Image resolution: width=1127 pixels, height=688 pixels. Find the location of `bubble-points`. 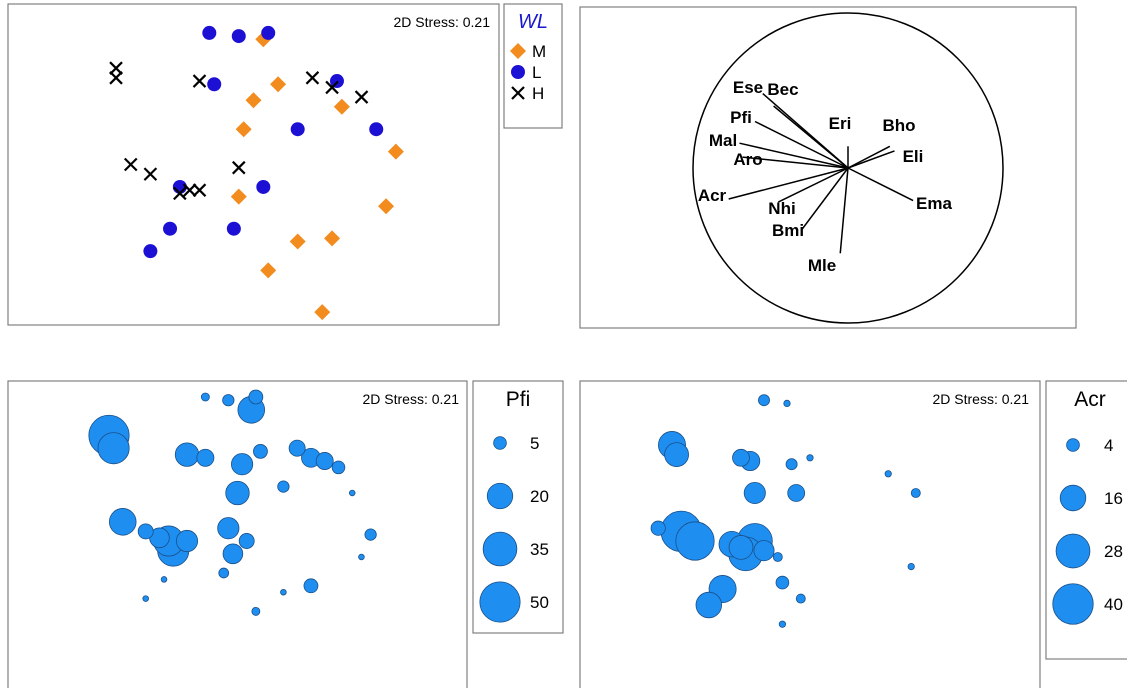

bubble-points is located at coordinates (785, 511).